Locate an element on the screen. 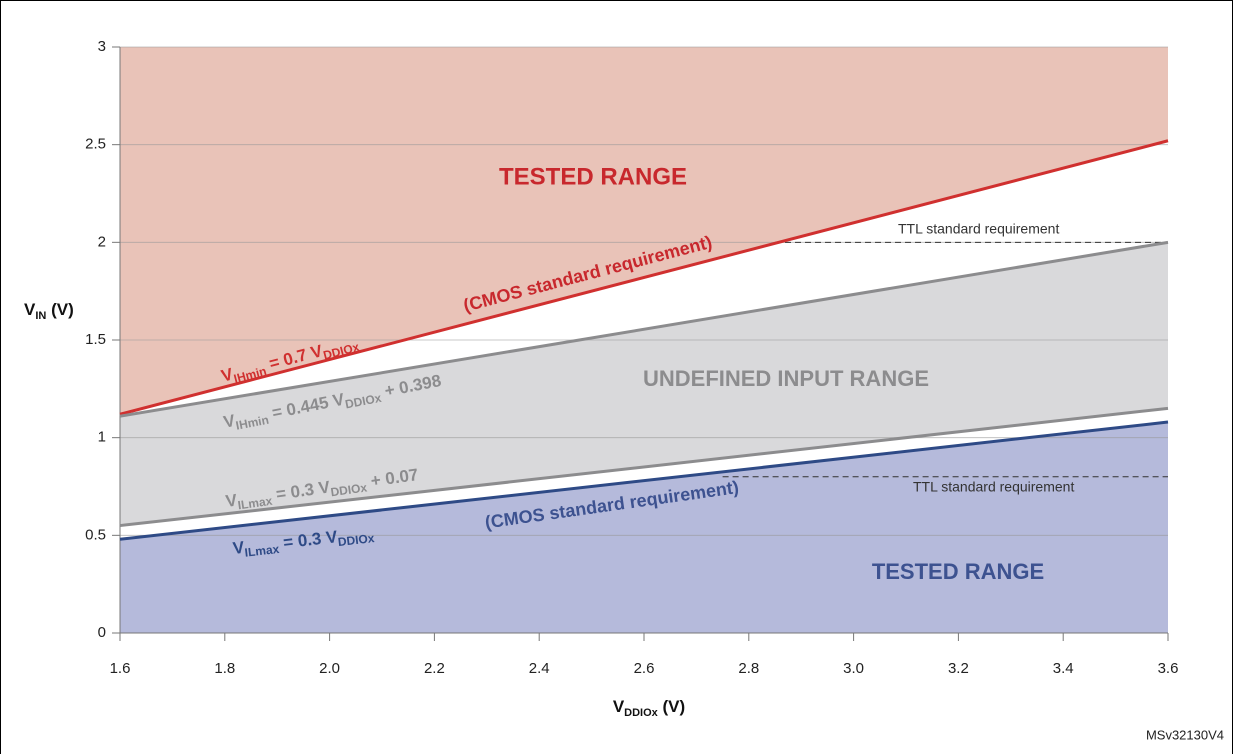  subscript: IHmin is located at coordinates (252, 423).